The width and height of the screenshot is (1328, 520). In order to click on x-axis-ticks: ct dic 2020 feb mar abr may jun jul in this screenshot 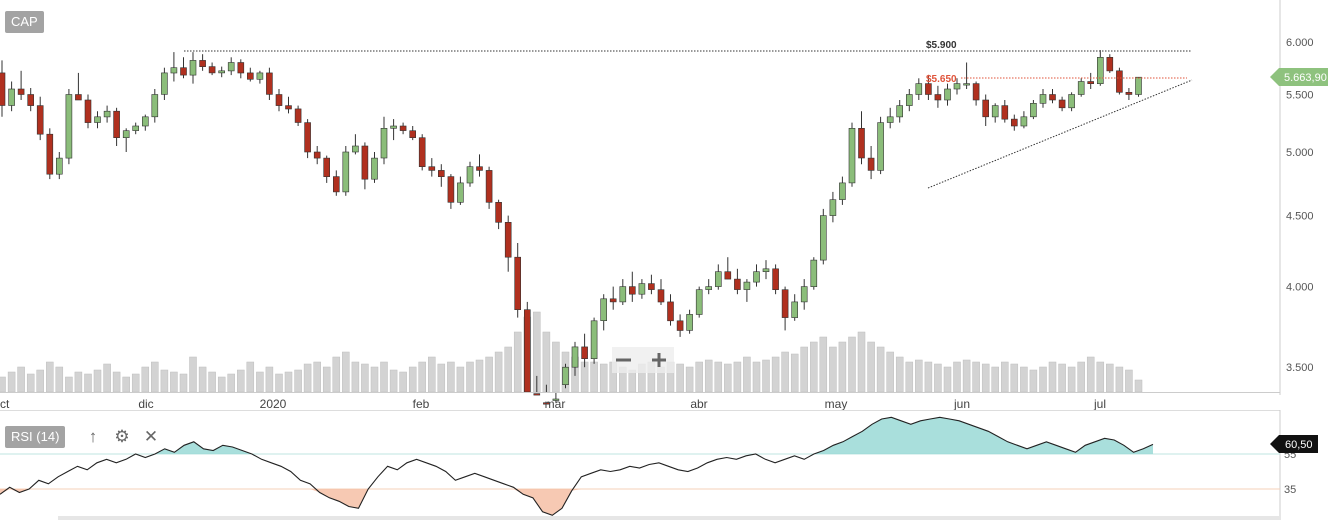, I will do `click(553, 403)`.